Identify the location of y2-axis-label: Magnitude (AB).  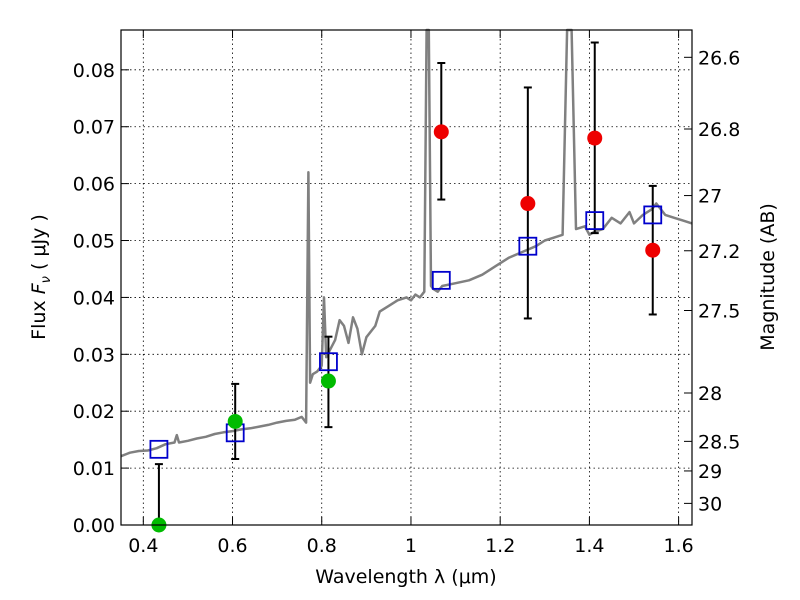
(768, 277).